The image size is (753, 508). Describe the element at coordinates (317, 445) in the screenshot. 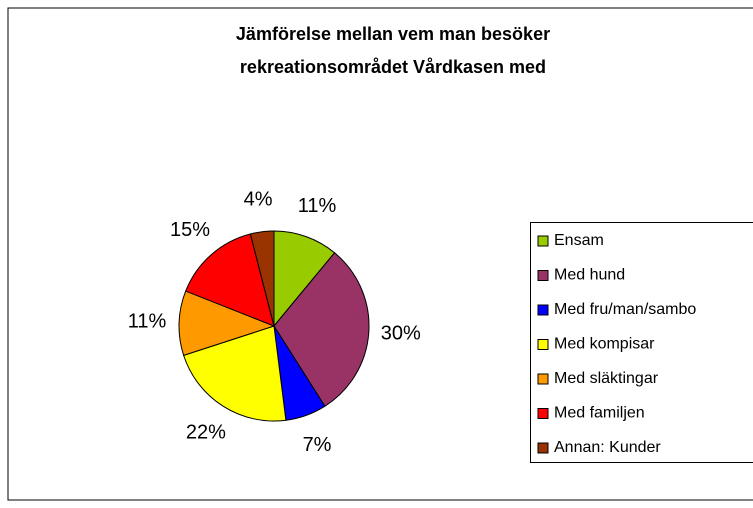

I see `data-label: 7%` at that location.